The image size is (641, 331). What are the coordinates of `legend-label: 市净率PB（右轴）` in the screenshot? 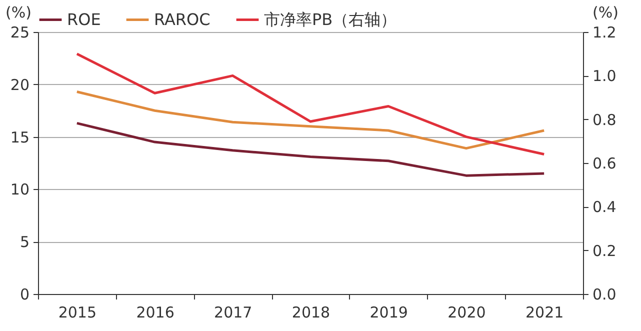 It's located at (330, 19).